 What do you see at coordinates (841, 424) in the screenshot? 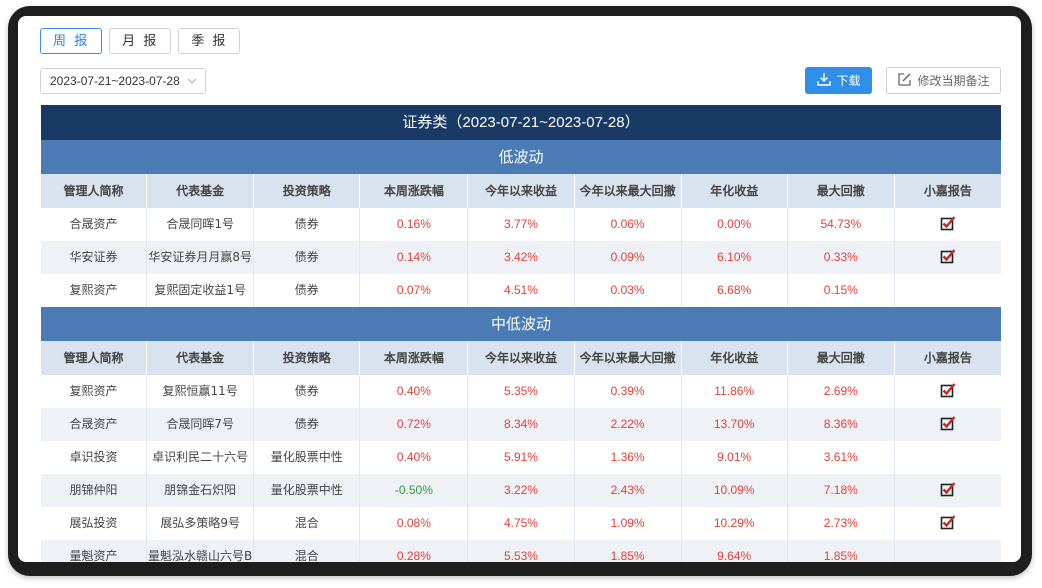
I see `col-max-drawdown-cell: 8.36%` at bounding box center [841, 424].